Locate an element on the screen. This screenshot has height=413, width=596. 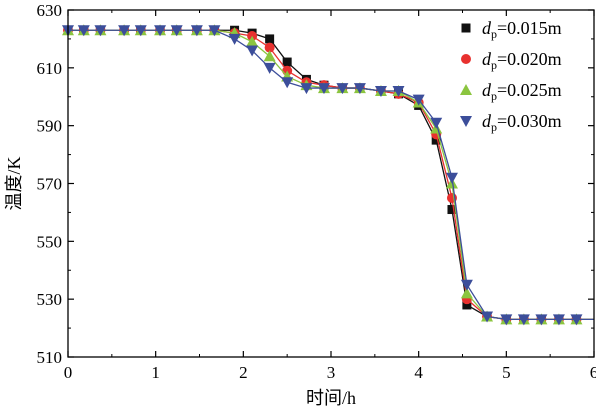
x-axis-title: 时间/h is located at coordinates (331, 398).